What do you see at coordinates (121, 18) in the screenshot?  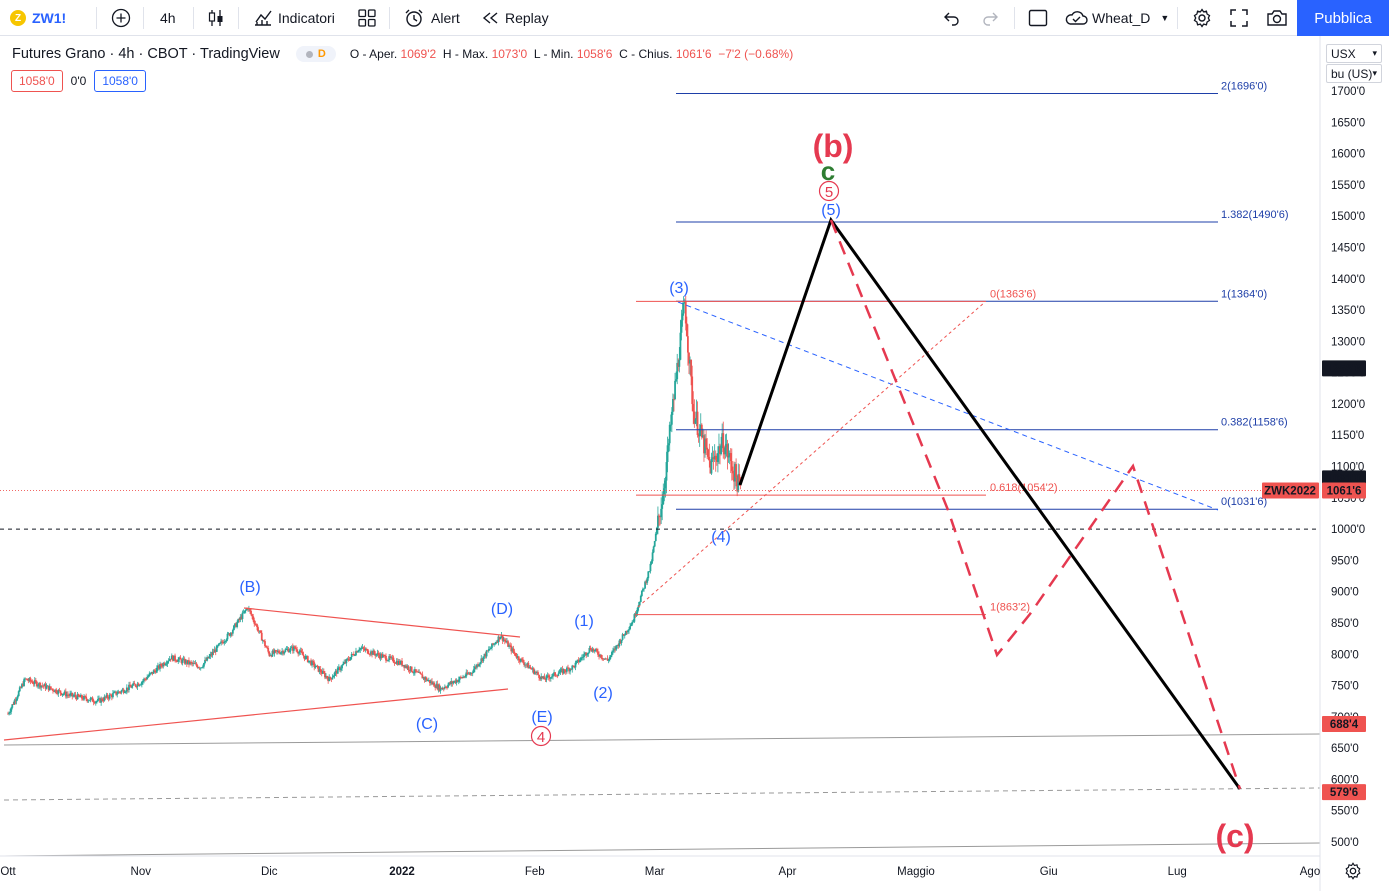 I see `compare-add-icon` at bounding box center [121, 18].